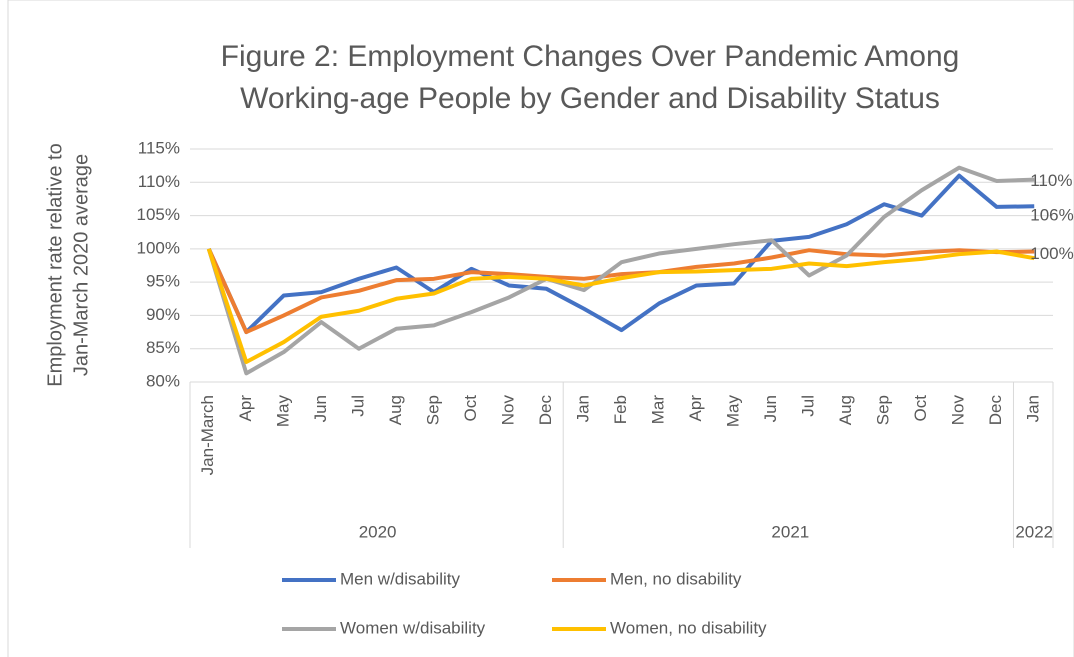 This screenshot has width=1074, height=657. Describe the element at coordinates (1051, 215) in the screenshot. I see `data-label: 106%` at that location.